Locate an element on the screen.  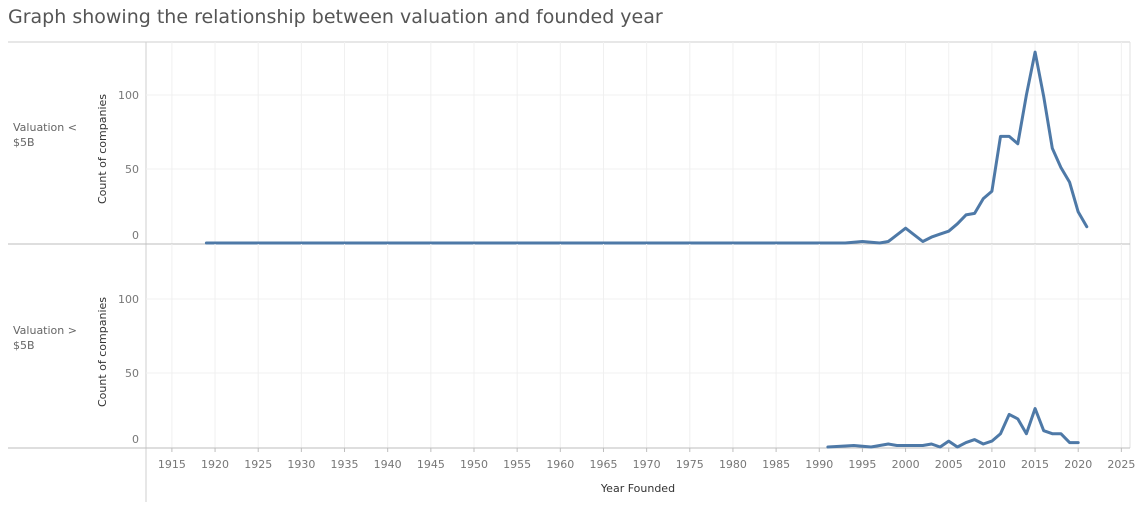
x-tick-label: 1940 is located at coordinates (388, 464).